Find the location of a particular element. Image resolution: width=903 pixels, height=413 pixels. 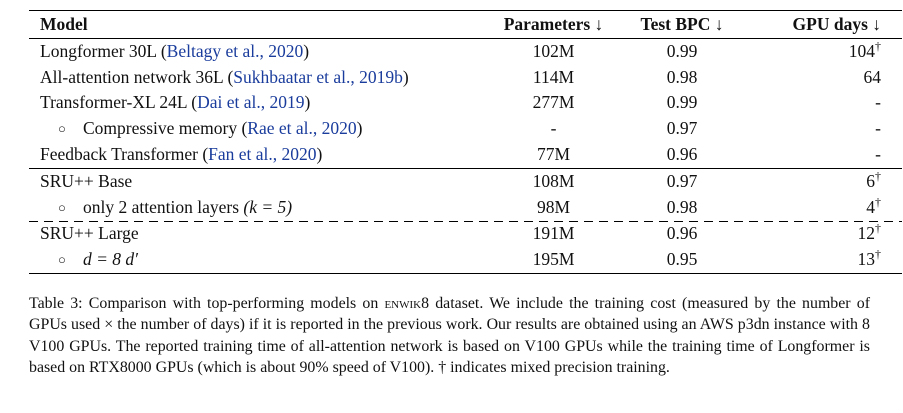

gpu-days-cell: 12† is located at coordinates (822, 234).